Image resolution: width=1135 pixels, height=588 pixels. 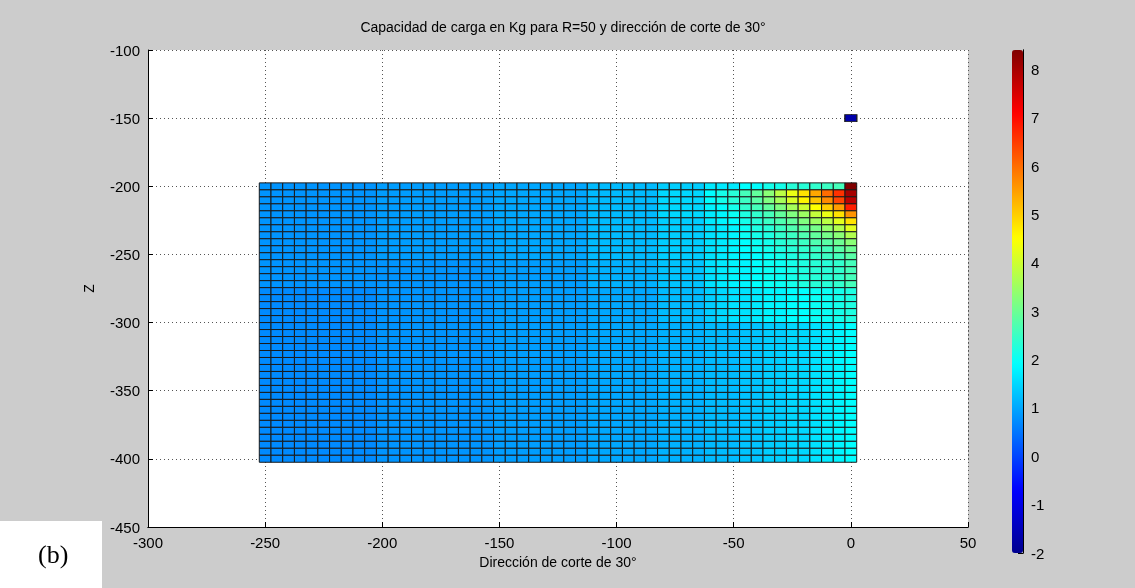 I want to click on color-bar-label: -2, so click(x=1038, y=553).